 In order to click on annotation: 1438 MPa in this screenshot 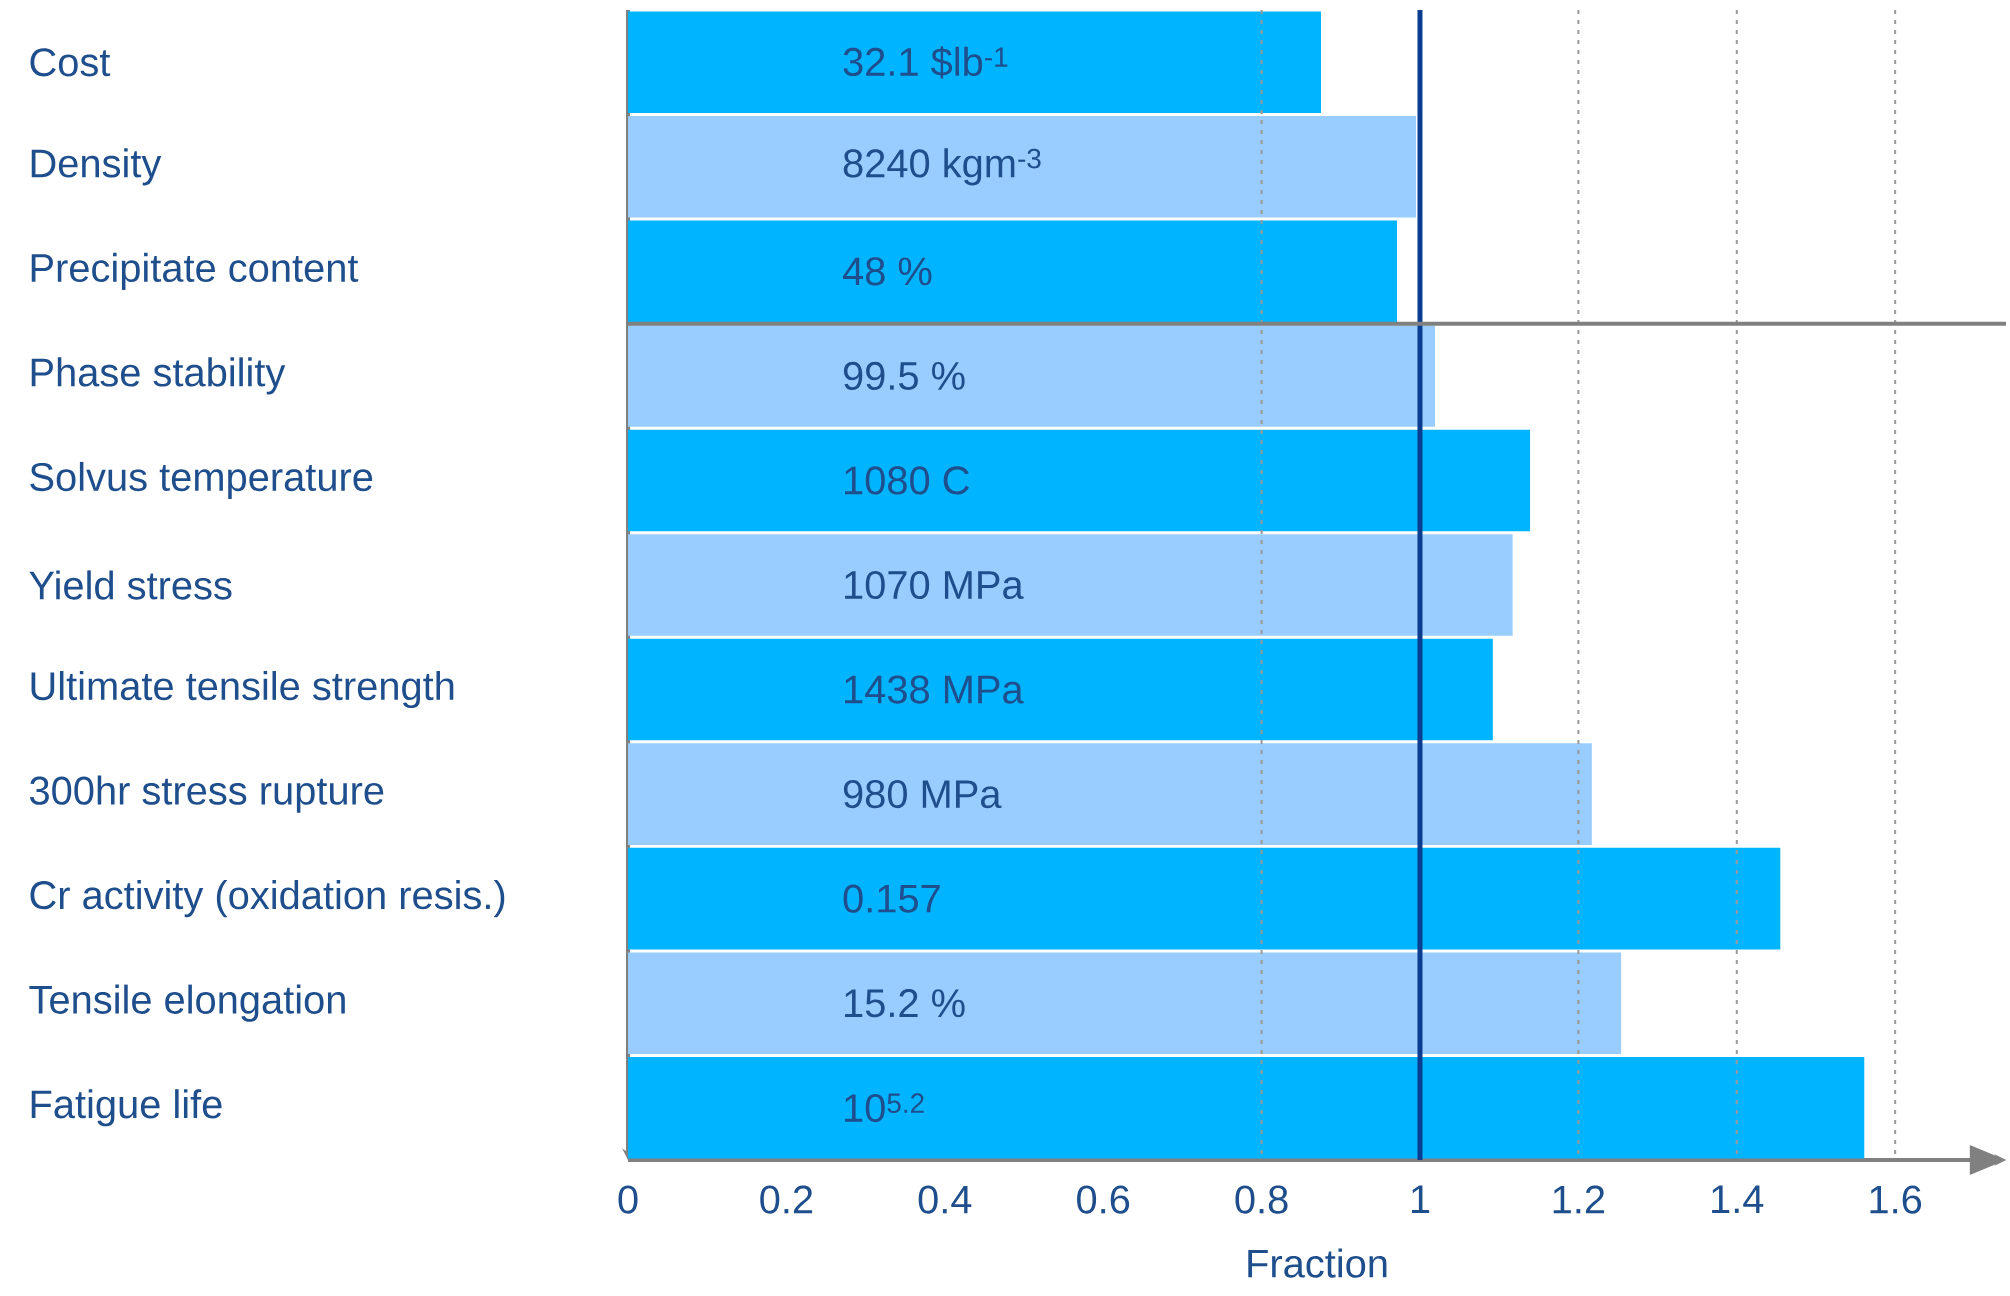, I will do `click(934, 689)`.